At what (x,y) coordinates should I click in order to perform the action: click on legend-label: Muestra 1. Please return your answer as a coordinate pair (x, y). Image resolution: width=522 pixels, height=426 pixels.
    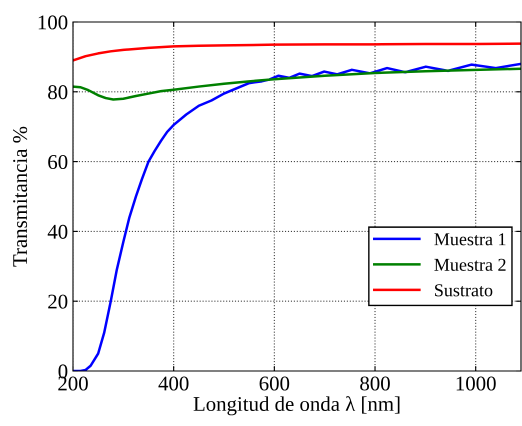
    Looking at the image, I should click on (470, 239).